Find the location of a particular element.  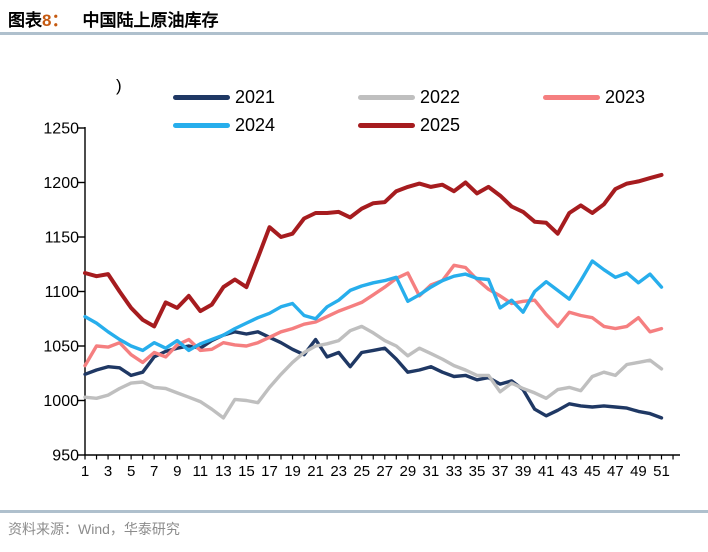

x-tick-label: 29 is located at coordinates (407, 471).